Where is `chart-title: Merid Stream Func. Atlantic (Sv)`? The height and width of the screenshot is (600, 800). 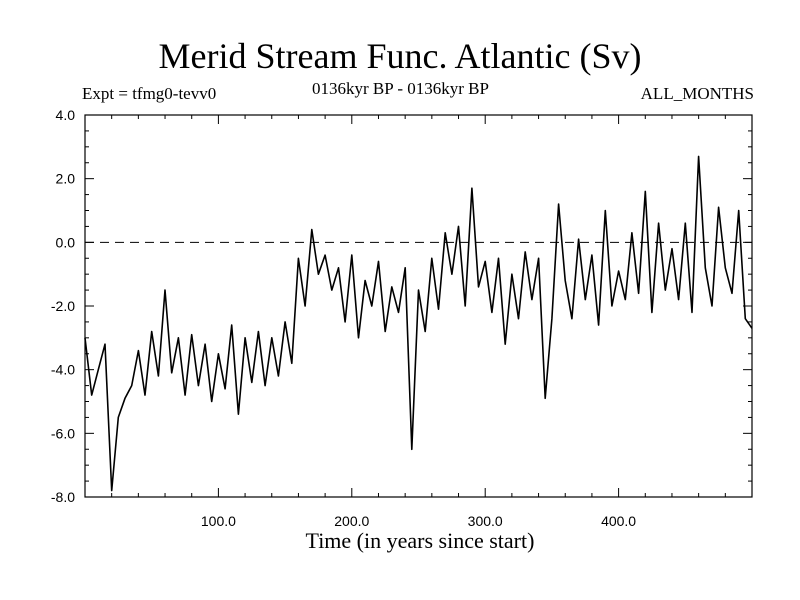 chart-title: Merid Stream Func. Atlantic (Sv) is located at coordinates (400, 56).